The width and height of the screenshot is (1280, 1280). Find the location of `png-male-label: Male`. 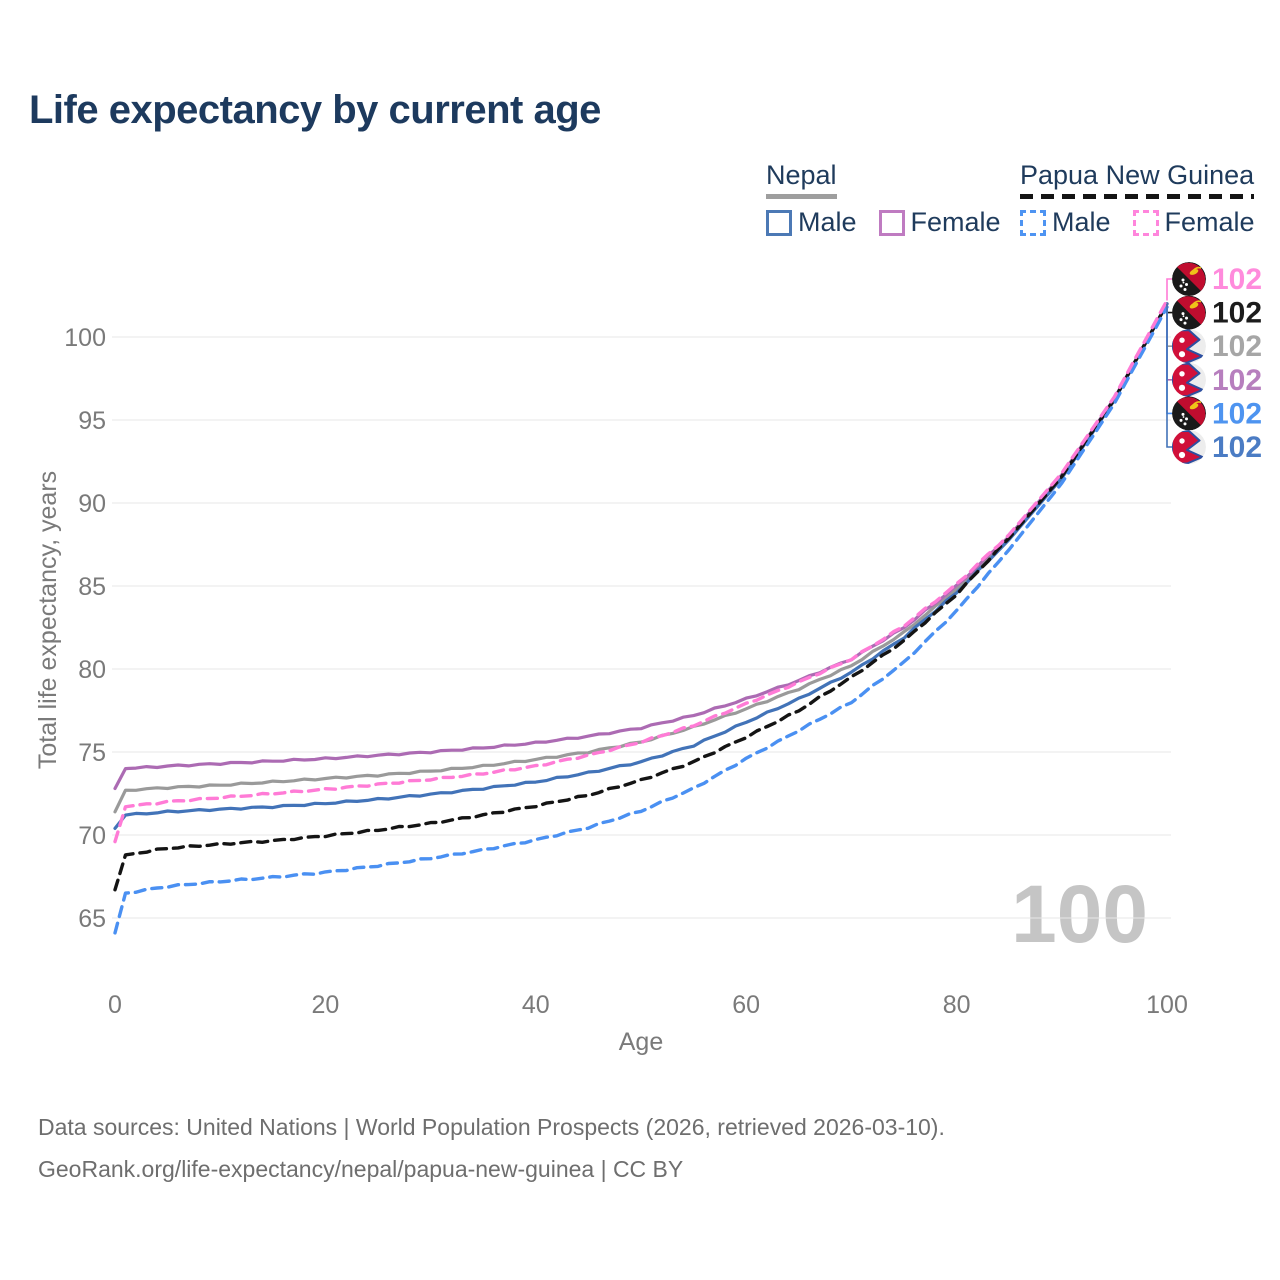

png-male-label: Male is located at coordinates (1081, 222).